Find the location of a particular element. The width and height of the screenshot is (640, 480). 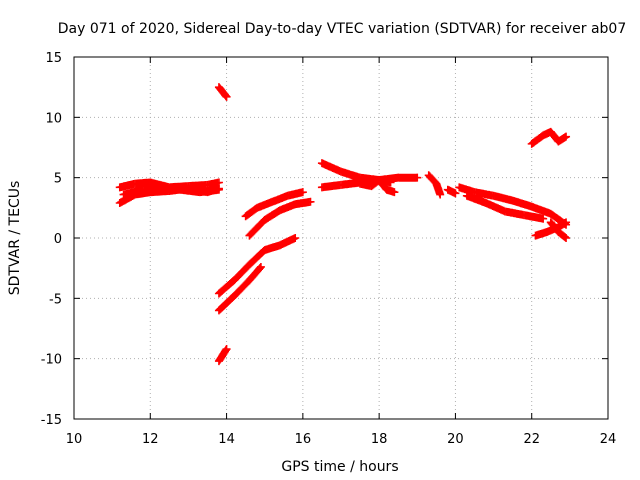

x-tick-label: 16 is located at coordinates (303, 439).